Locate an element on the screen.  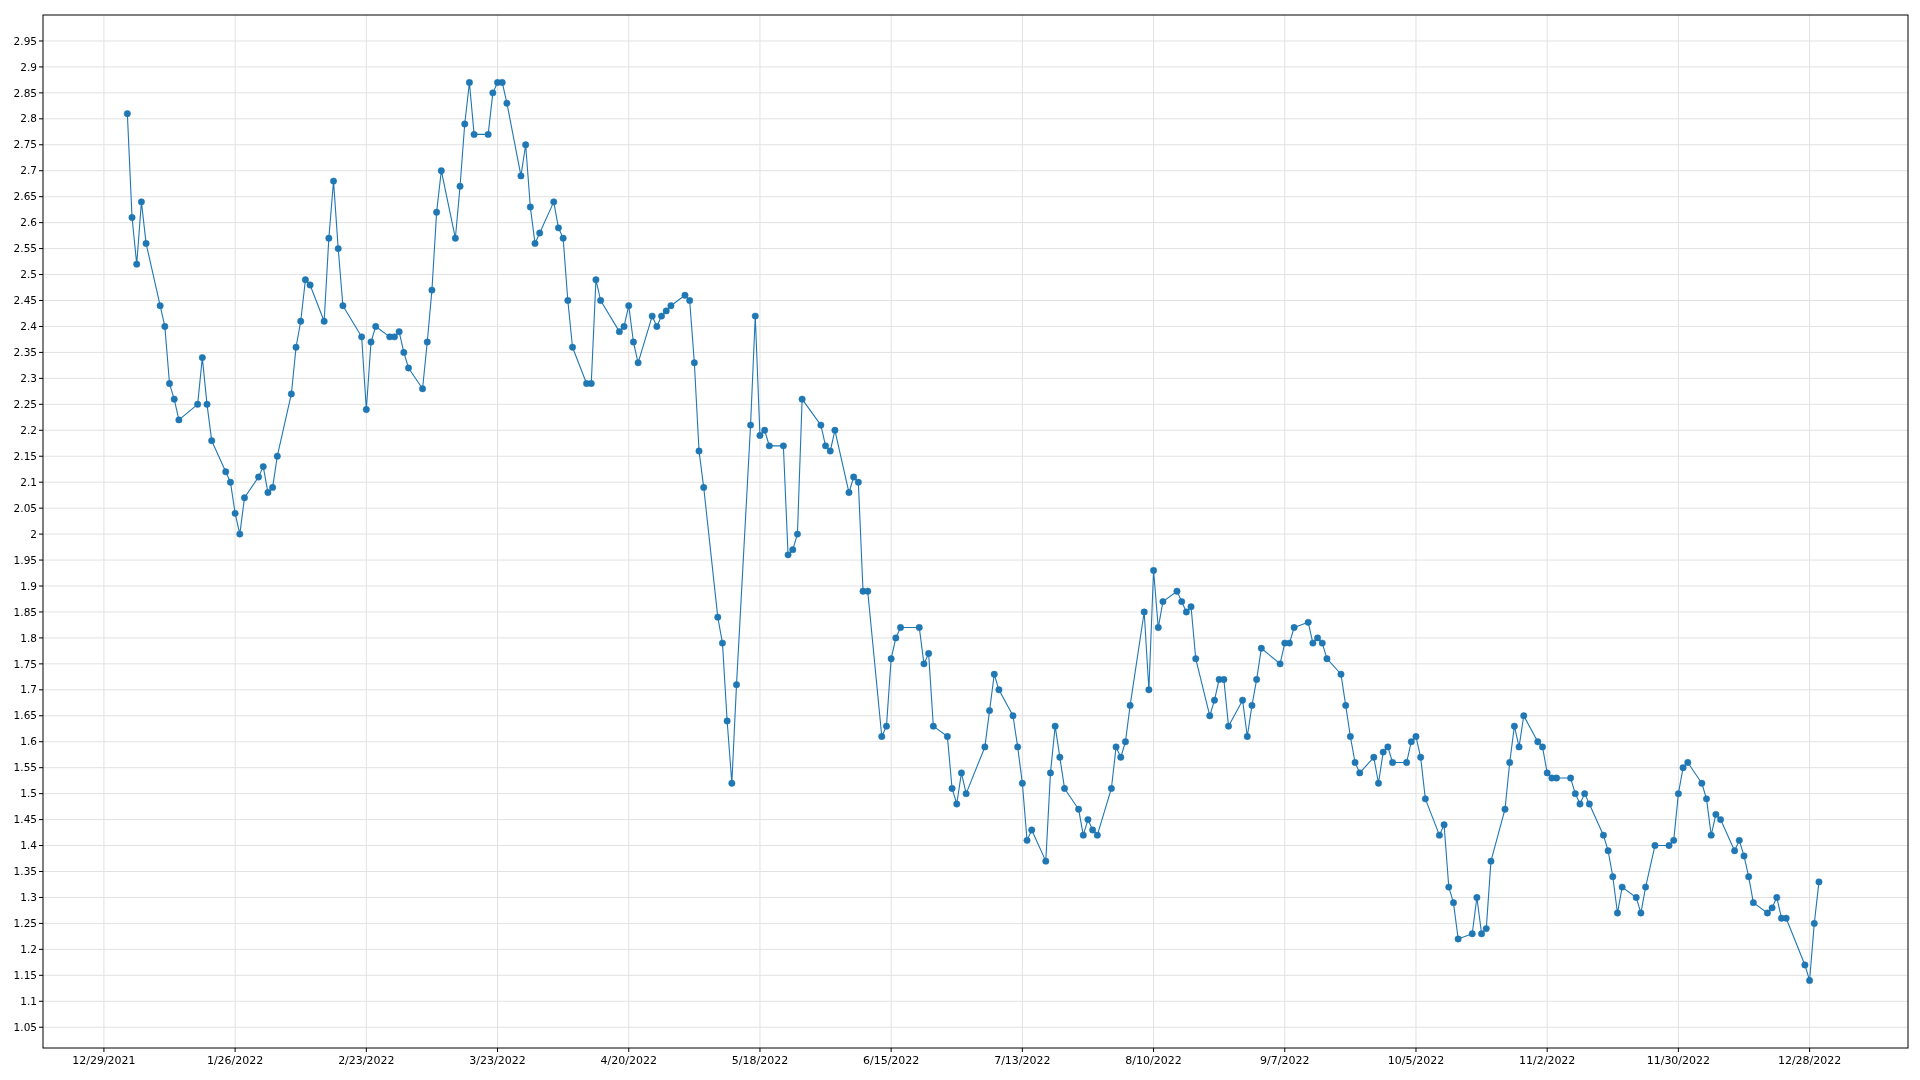
y-tick-label: 1.8 is located at coordinates (28, 637).